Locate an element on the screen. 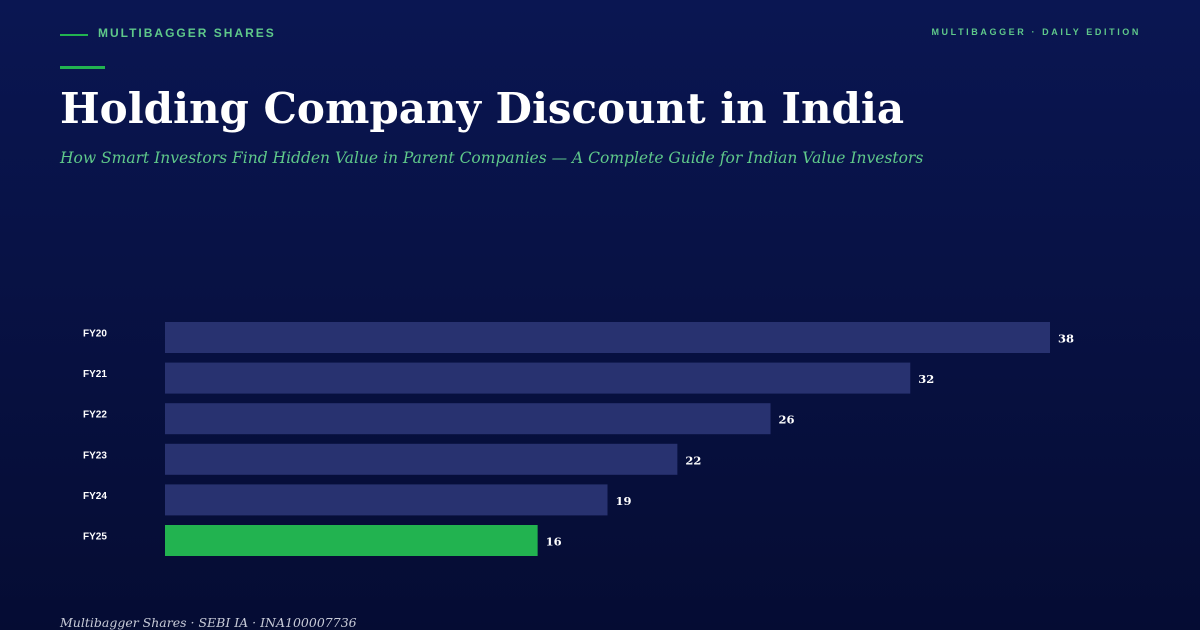  accent-rule is located at coordinates (82, 67).